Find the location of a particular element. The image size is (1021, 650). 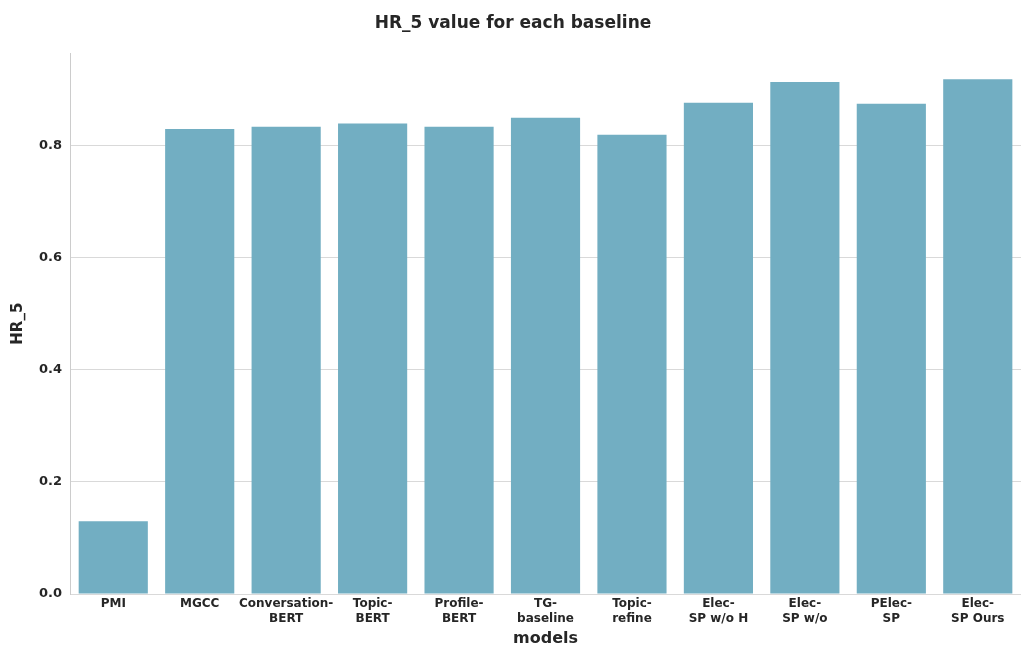

x-axis-title: models is located at coordinates (546, 637).